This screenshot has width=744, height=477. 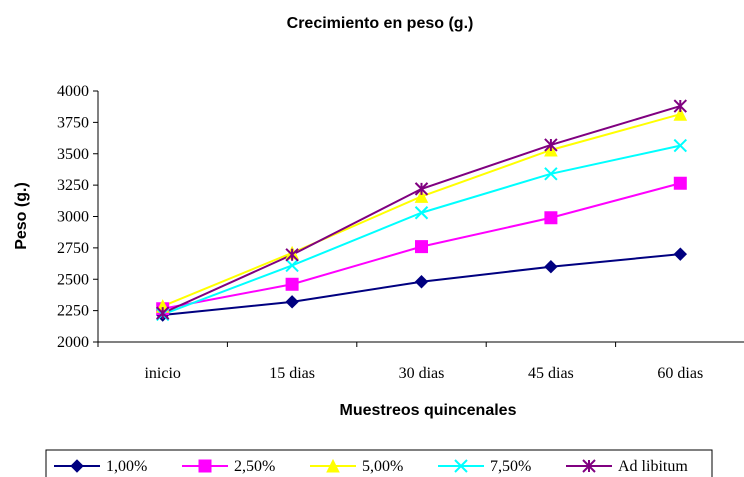 What do you see at coordinates (680, 373) in the screenshot?
I see `x-tick-label: 60 dias` at bounding box center [680, 373].